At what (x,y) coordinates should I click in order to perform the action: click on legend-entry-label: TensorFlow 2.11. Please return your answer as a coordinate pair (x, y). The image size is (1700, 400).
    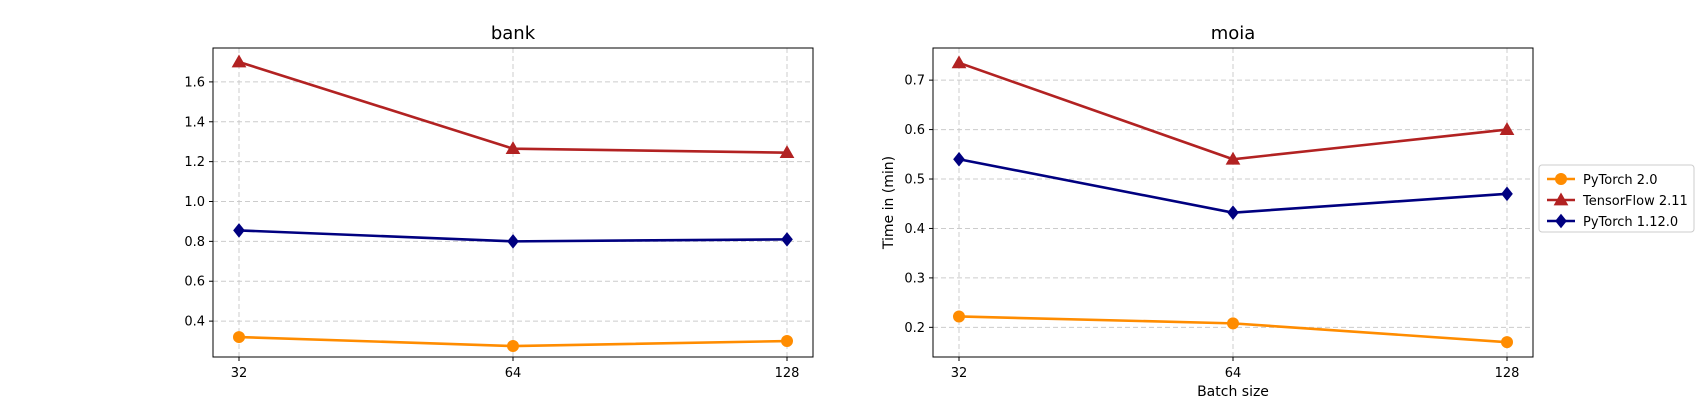
    Looking at the image, I should click on (1635, 201).